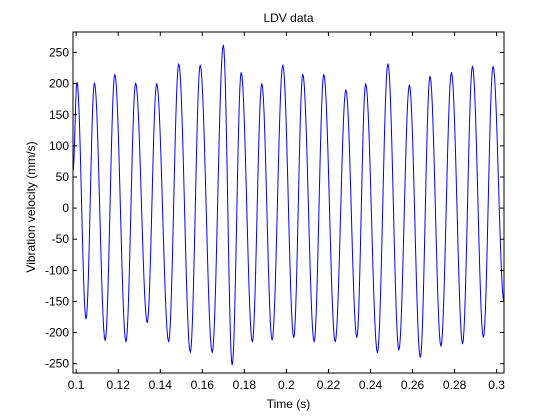  I want to click on x-tick-label: 0.1, so click(76, 385).